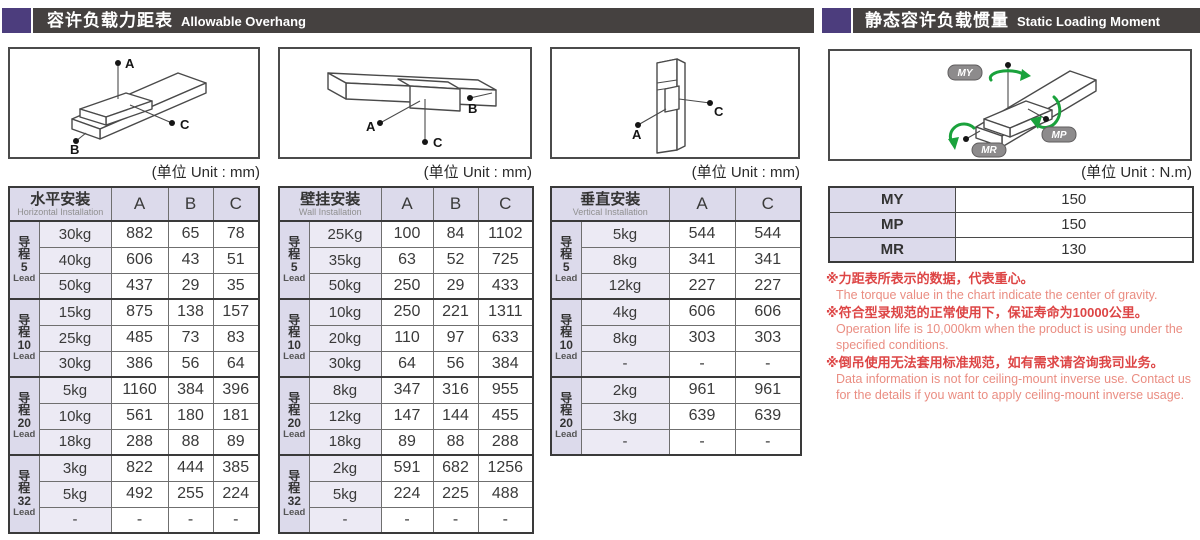 The width and height of the screenshot is (1200, 540). I want to click on diagram-loading-moment: MY MP MR, so click(1010, 105).